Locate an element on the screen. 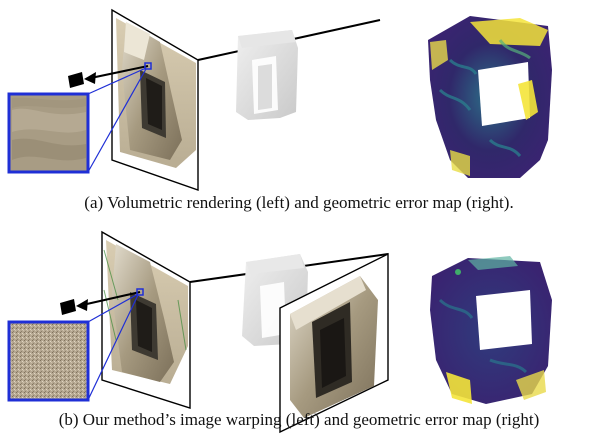 The height and width of the screenshot is (438, 598). error-map-a is located at coordinates (490, 97).